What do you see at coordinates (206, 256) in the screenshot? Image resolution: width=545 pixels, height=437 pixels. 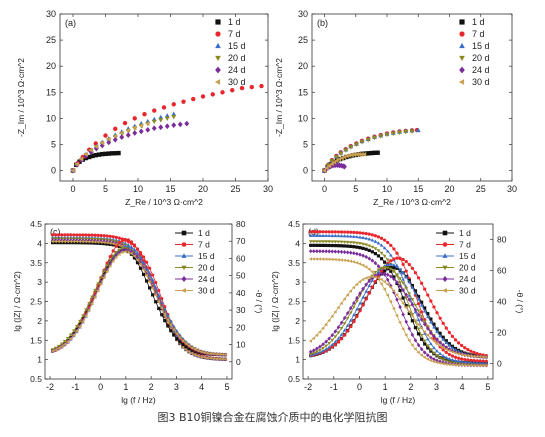 I see `legend-label: 15 d` at bounding box center [206, 256].